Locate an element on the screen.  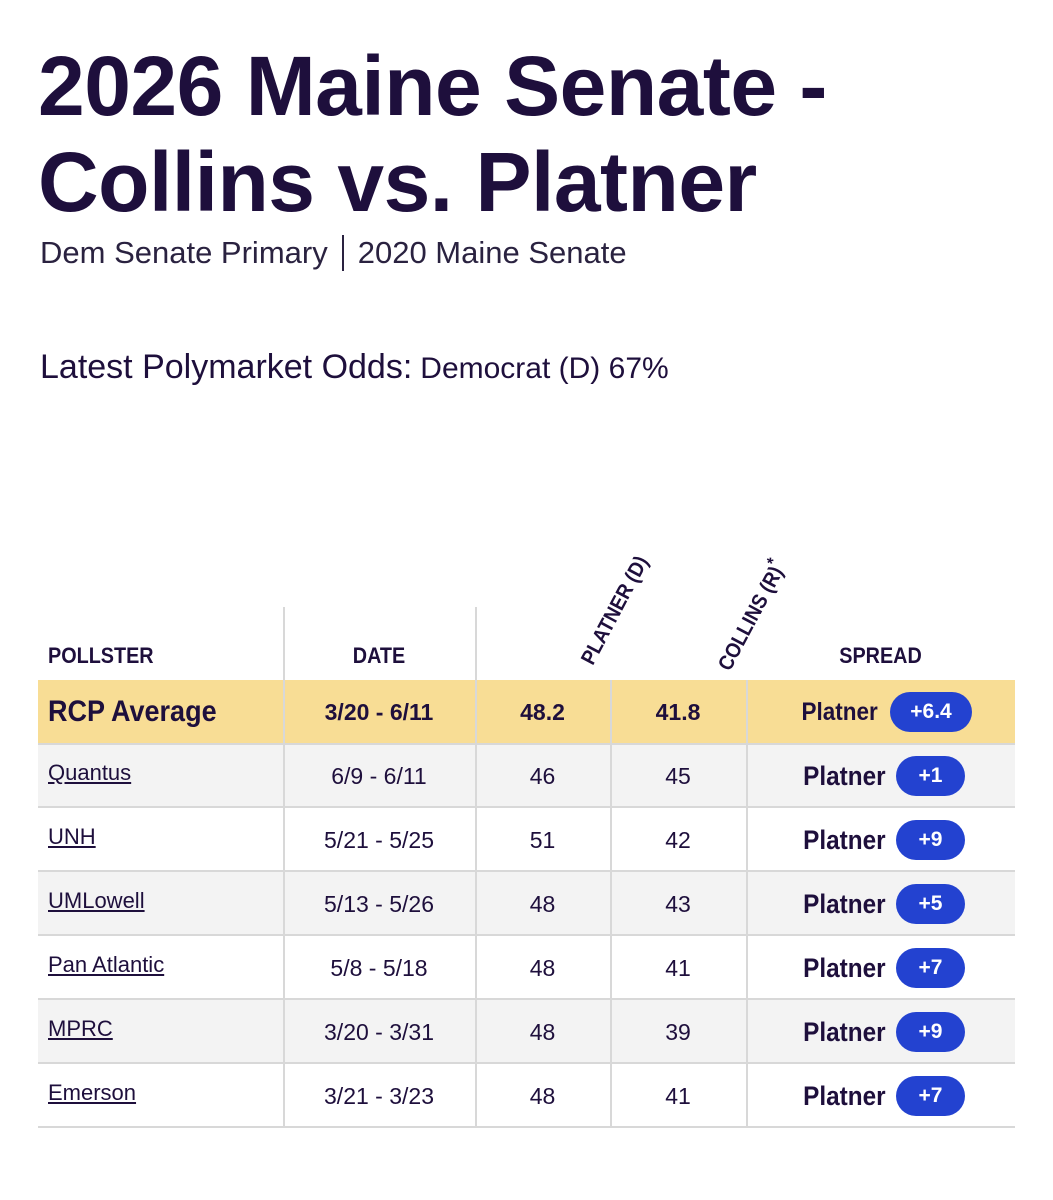
pollster-link: MPRC is located at coordinates (80, 1028).